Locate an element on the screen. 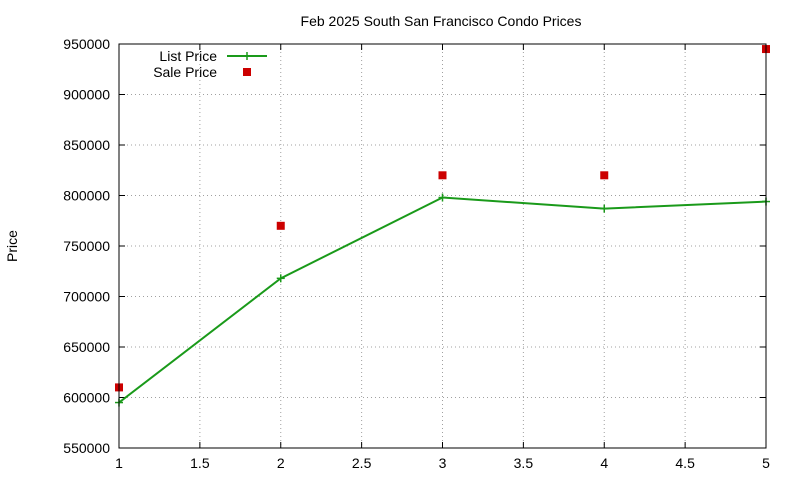 This screenshot has height=480, width=800. x-tick-label: 5 is located at coordinates (766, 463).